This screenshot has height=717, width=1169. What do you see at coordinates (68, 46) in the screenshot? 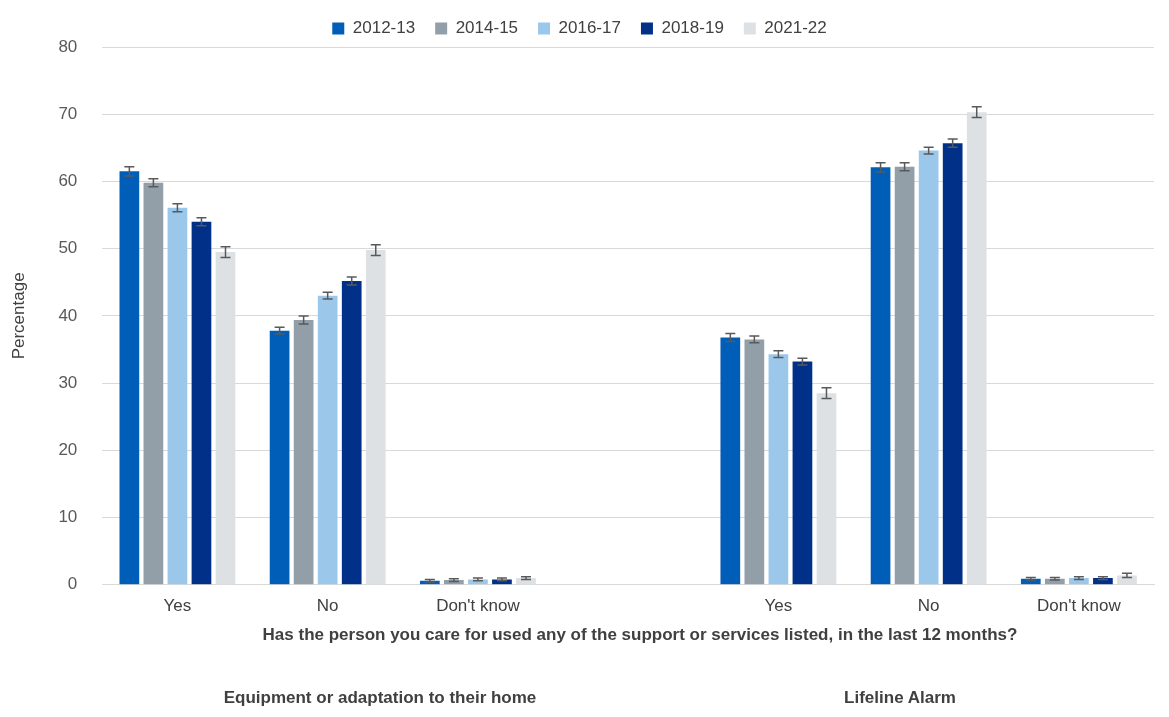
I see `y-tick-label: 80` at bounding box center [68, 46].